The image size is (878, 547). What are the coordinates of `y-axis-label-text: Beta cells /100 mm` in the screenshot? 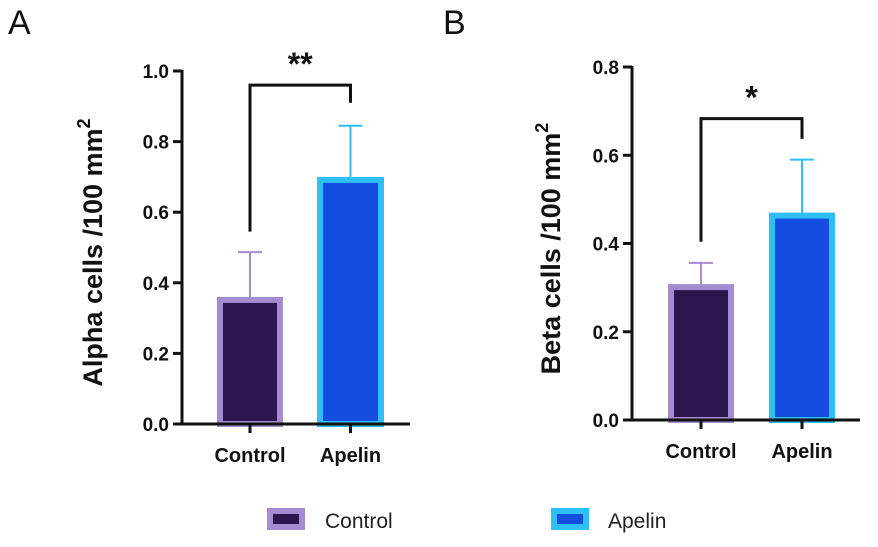 It's located at (551, 254).